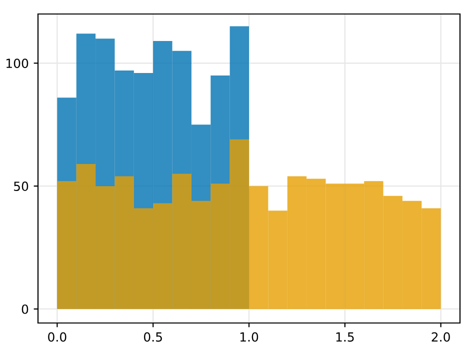 This screenshot has width=474, height=355. Describe the element at coordinates (441, 337) in the screenshot. I see `x-tick-label: 2.0` at that location.